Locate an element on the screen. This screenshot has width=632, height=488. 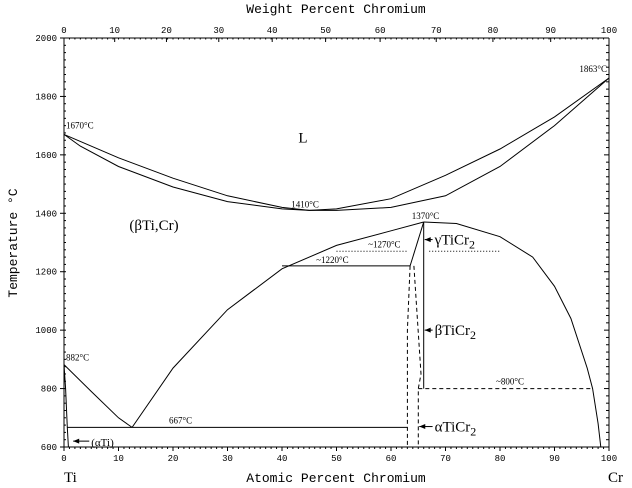
phase-label: (αTi) is located at coordinates (102, 443).